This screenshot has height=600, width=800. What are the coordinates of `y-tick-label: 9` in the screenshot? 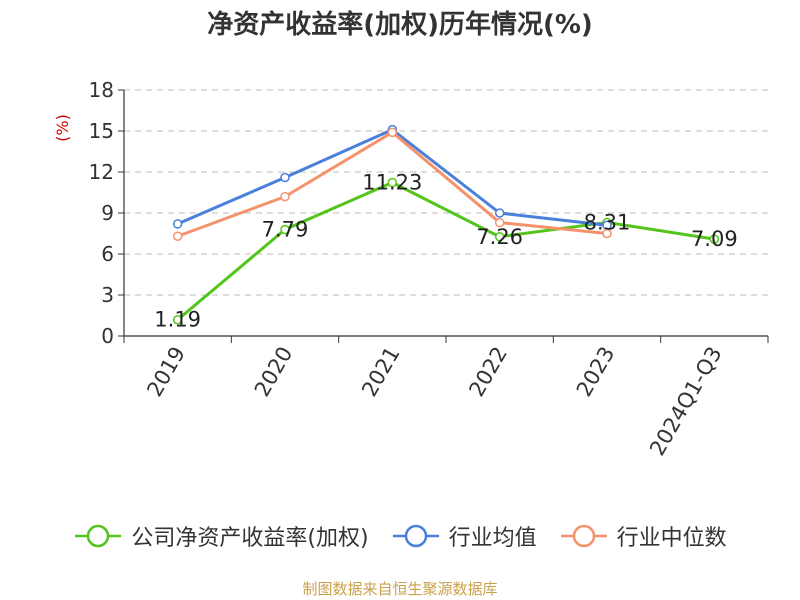 It's located at (107, 213).